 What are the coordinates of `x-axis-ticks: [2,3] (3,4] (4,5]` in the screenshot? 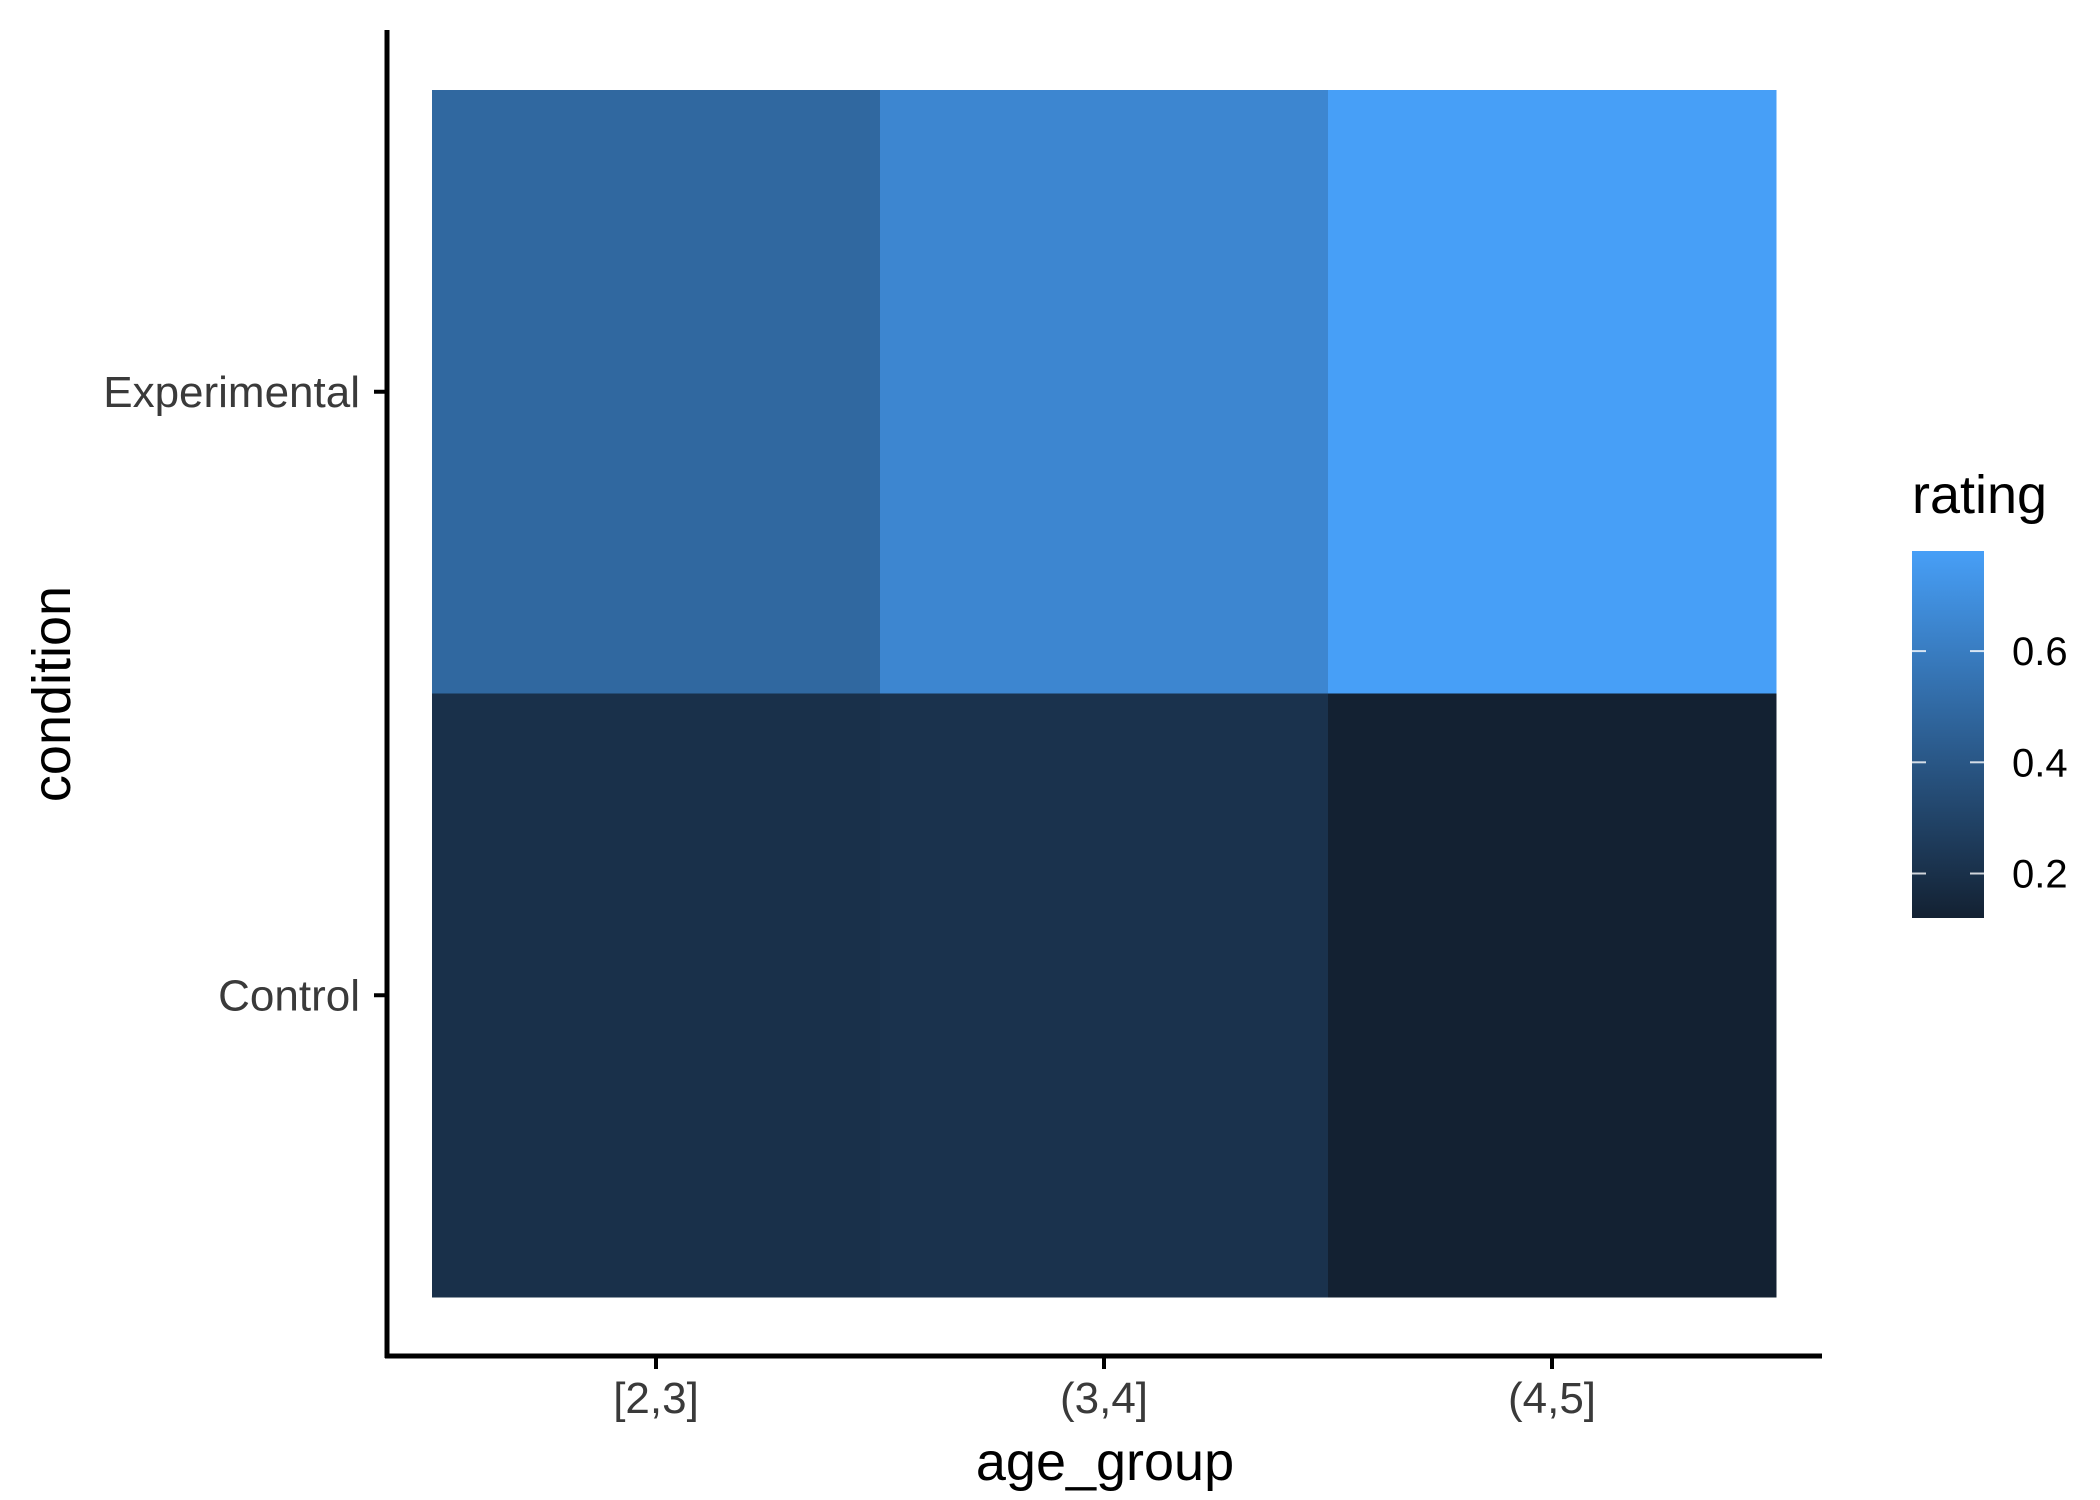 It's located at (1104, 1389).